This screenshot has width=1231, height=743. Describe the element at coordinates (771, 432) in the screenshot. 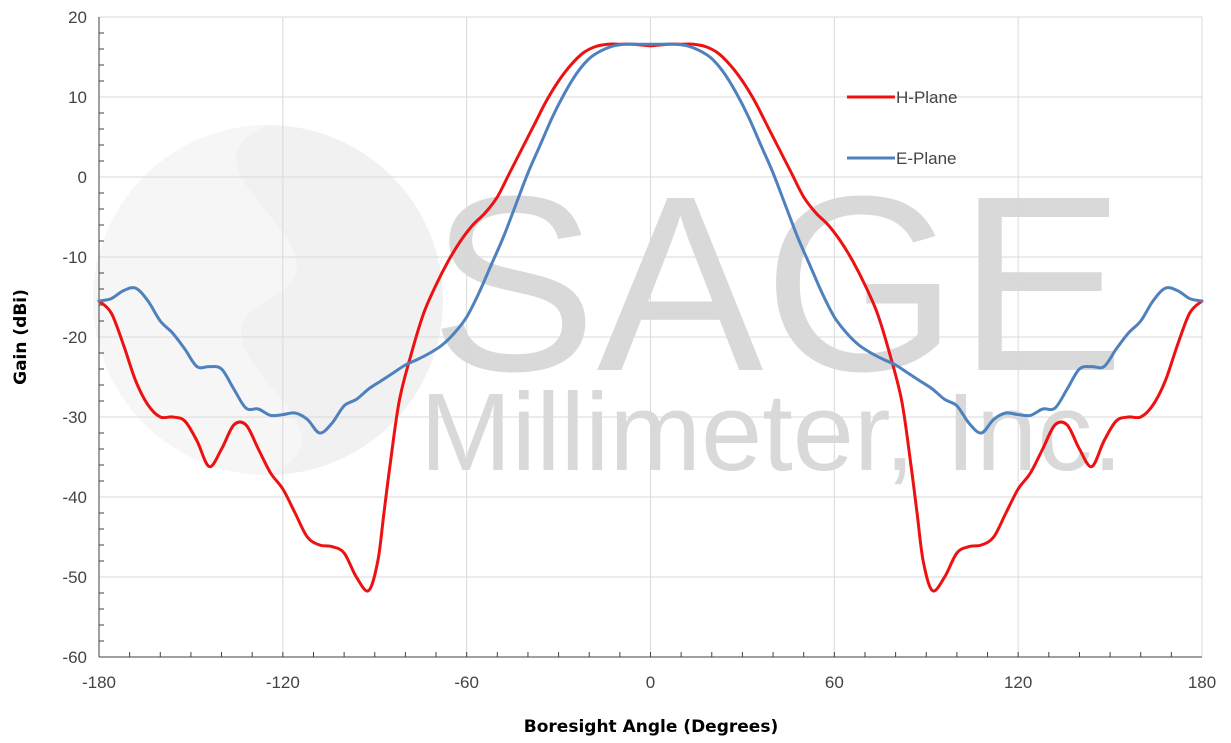

I see `watermark-line2: Millimeter, Inc.` at that location.